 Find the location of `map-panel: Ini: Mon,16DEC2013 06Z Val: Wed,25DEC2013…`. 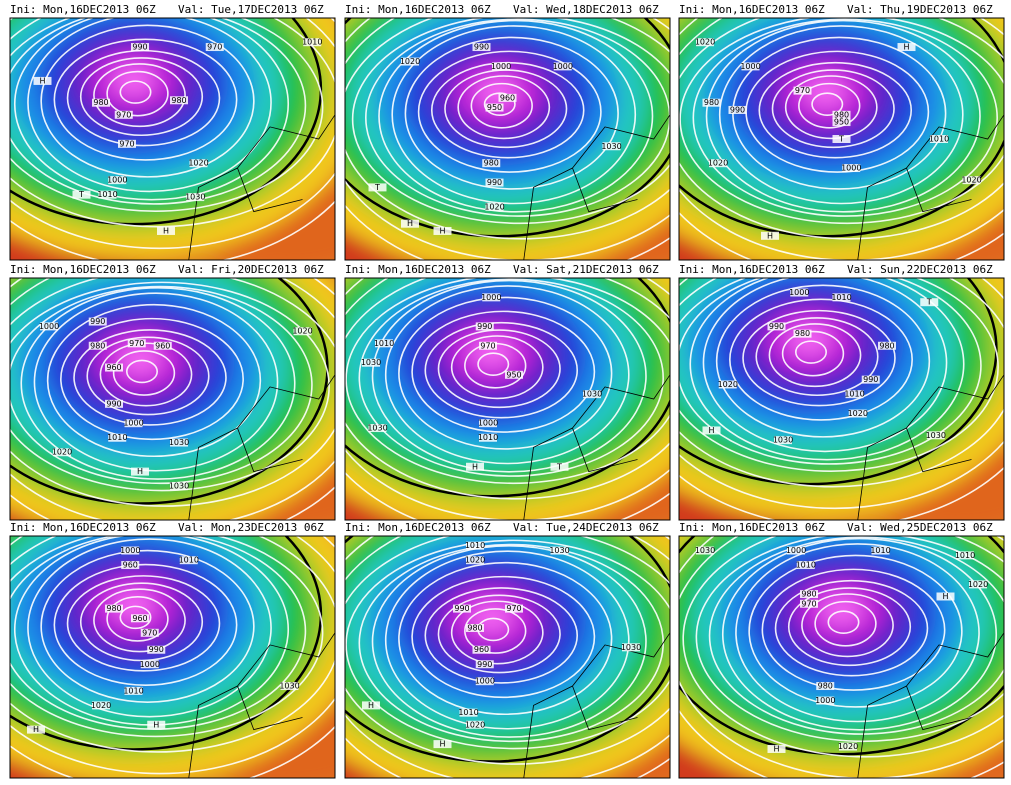

map-panel: Ini: Mon,16DEC2013 06Z Val: Wed,25DEC2013… is located at coordinates (841, 650).